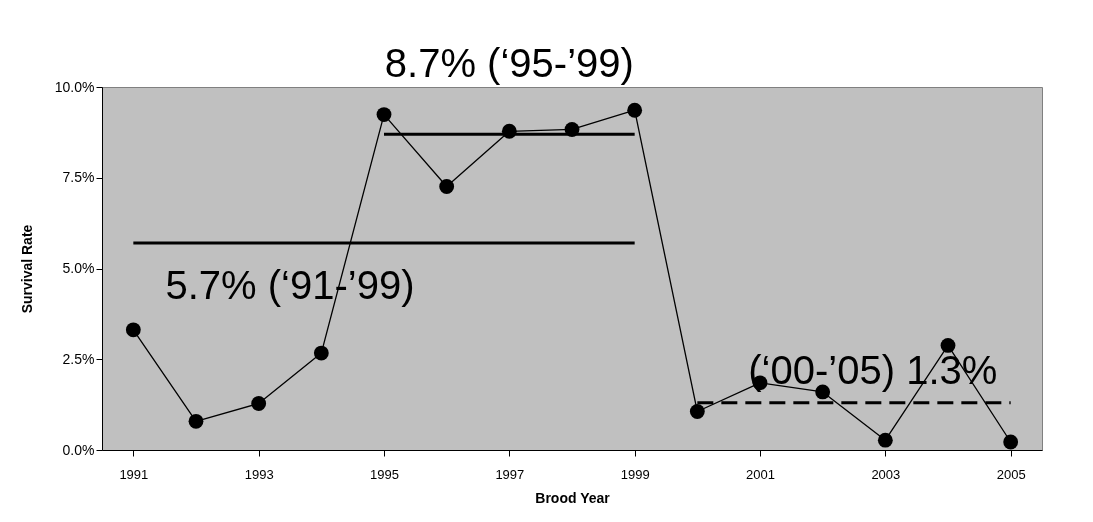  What do you see at coordinates (760, 474) in the screenshot?
I see `x-tick-label: 2001` at bounding box center [760, 474].